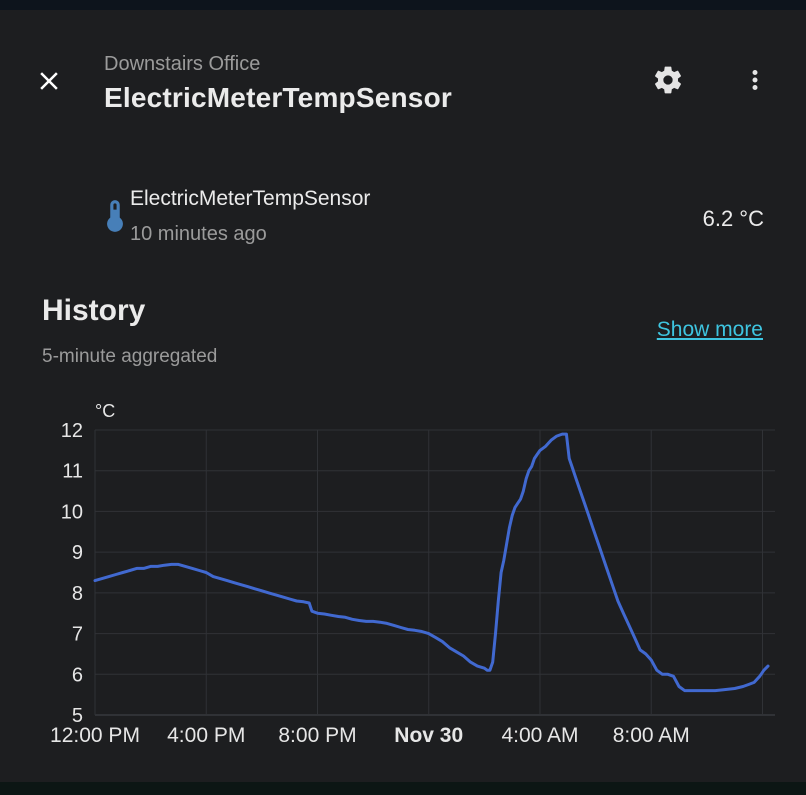 This screenshot has width=806, height=795. Describe the element at coordinates (77, 553) in the screenshot. I see `y-tick-label: 9` at that location.